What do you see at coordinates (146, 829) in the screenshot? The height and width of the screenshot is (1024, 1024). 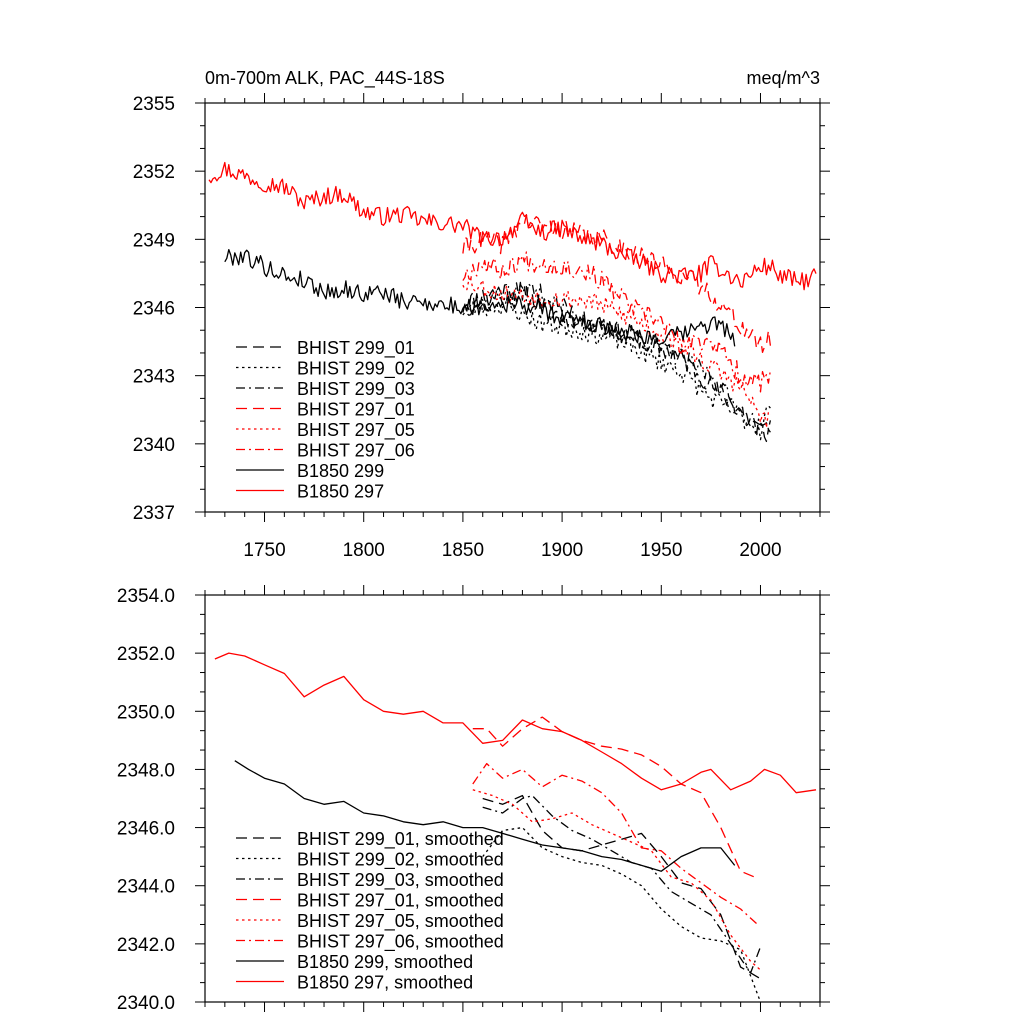 I see `y-tick-label: 2346.0` at bounding box center [146, 829].